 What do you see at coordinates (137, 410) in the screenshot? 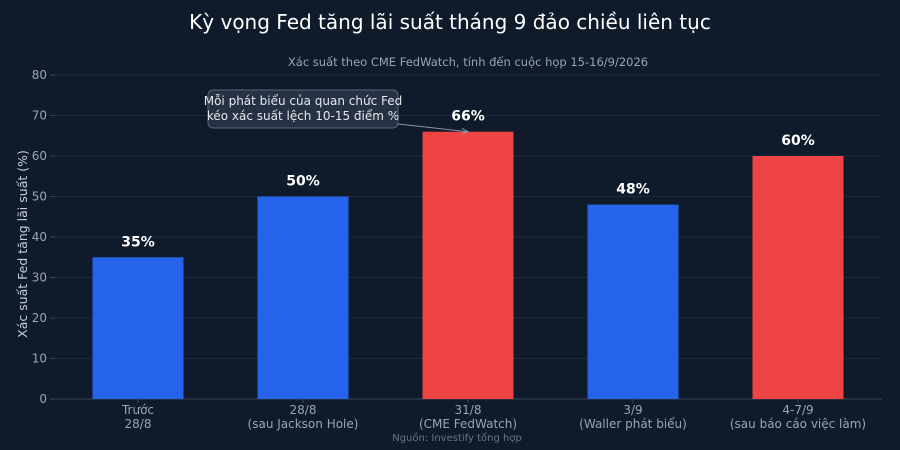
I see `x-tick-label: Trước` at bounding box center [137, 410].